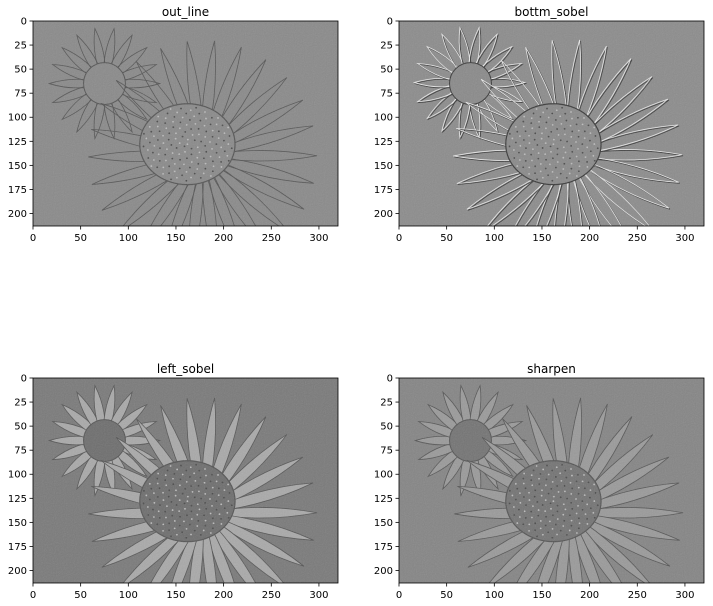 This screenshot has height=606, width=713. What do you see at coordinates (551, 369) in the screenshot?
I see `subplot-title: sharpen` at bounding box center [551, 369].